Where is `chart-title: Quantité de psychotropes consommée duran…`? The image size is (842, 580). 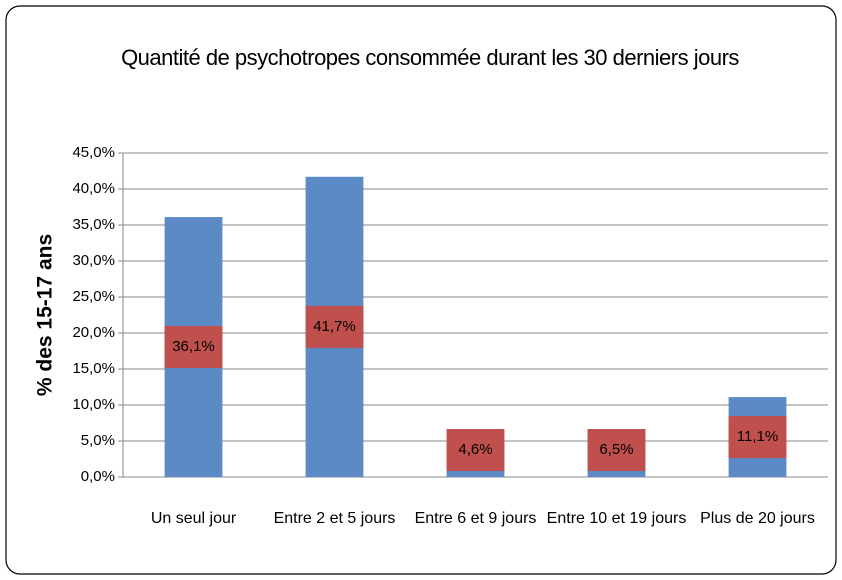 chart-title: Quantité de psychotropes consommée duran… is located at coordinates (430, 57).